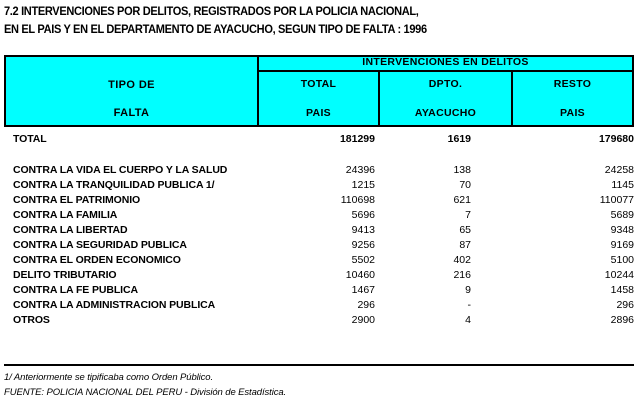 This screenshot has width=639, height=403. I want to click on cell-resto-pais: 1458, so click(622, 290).